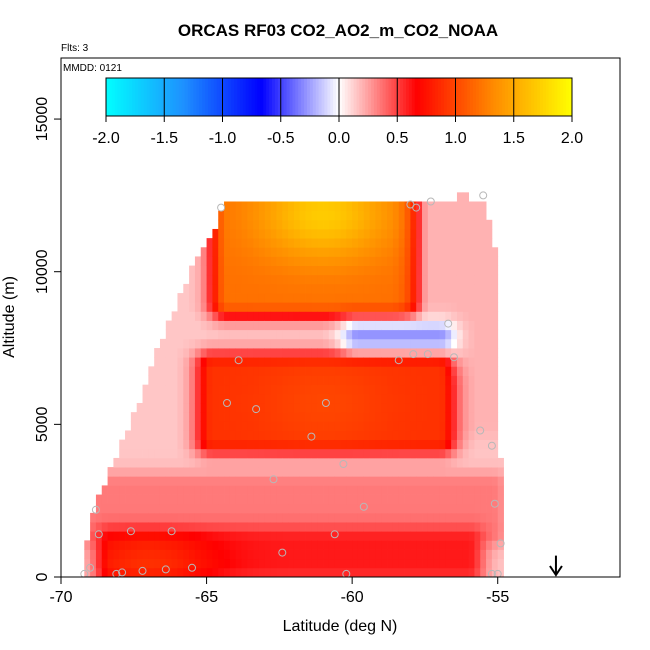 The width and height of the screenshot is (650, 650). I want to click on x-tick-label: -65, so click(206, 597).